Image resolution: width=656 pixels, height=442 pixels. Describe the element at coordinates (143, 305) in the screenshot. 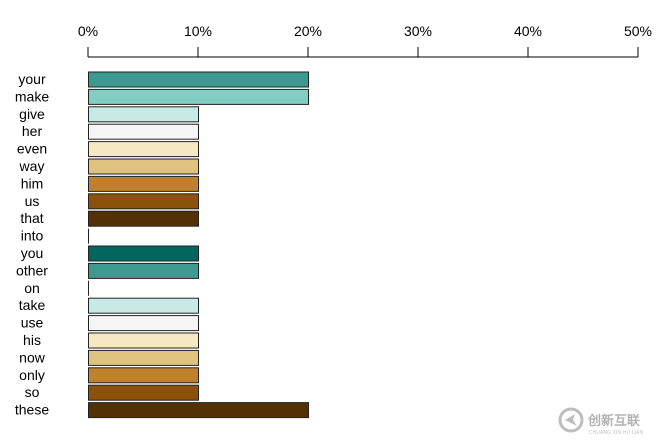

I see `bar-take` at that location.